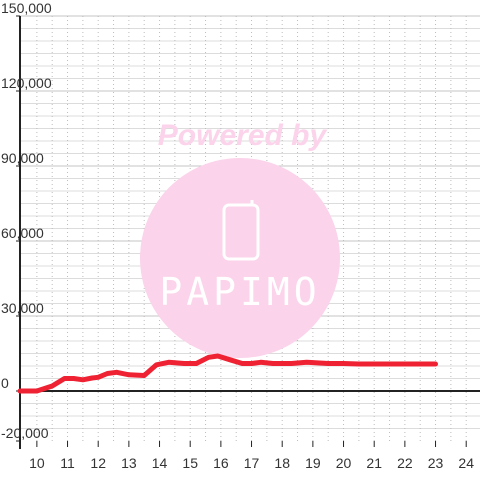 The height and width of the screenshot is (485, 480). Describe the element at coordinates (67, 463) in the screenshot. I see `x-tick-label: 11` at that location.